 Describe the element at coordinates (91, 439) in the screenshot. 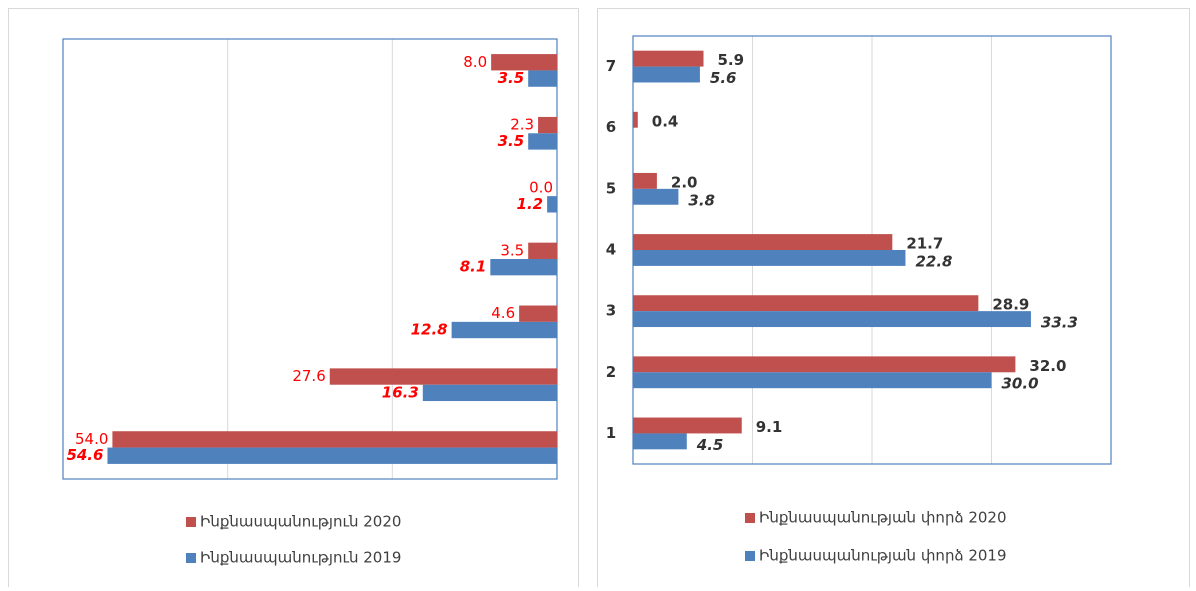

I see `value-label: 54.0` at that location.